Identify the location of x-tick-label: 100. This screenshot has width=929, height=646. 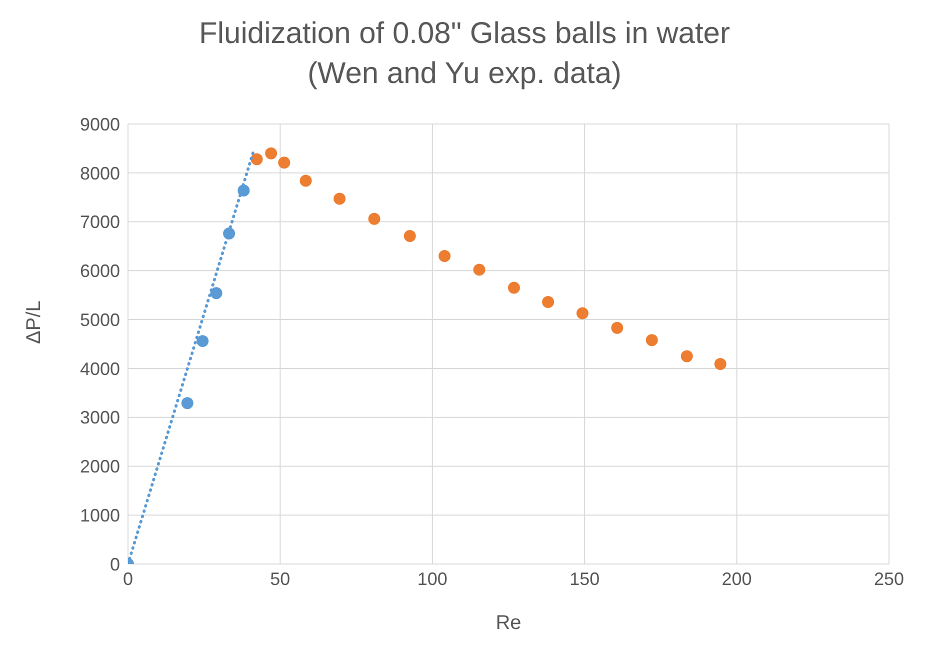
(432, 578).